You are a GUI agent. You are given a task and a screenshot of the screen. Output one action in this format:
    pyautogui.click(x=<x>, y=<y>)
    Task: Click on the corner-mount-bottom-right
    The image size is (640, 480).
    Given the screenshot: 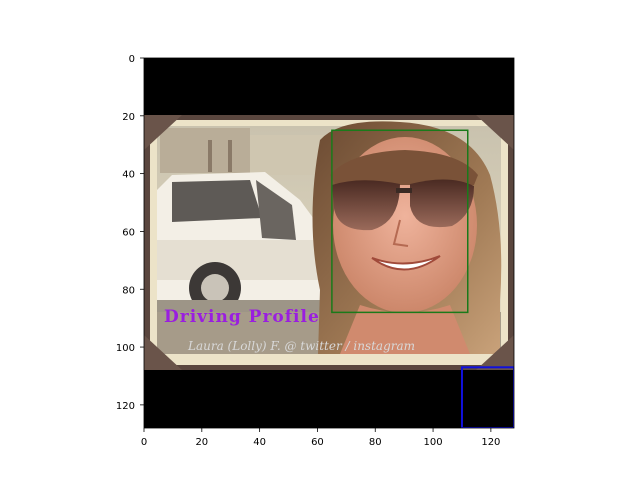 What is the action you would take?
    pyautogui.click(x=495, y=352)
    